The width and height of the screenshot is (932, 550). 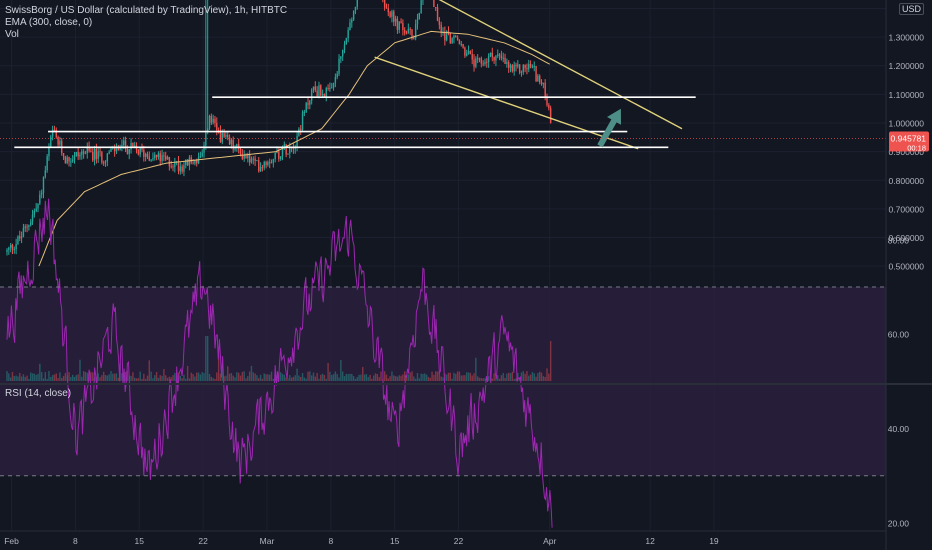 What do you see at coordinates (395, 541) in the screenshot?
I see `time-tick-label: 15` at bounding box center [395, 541].